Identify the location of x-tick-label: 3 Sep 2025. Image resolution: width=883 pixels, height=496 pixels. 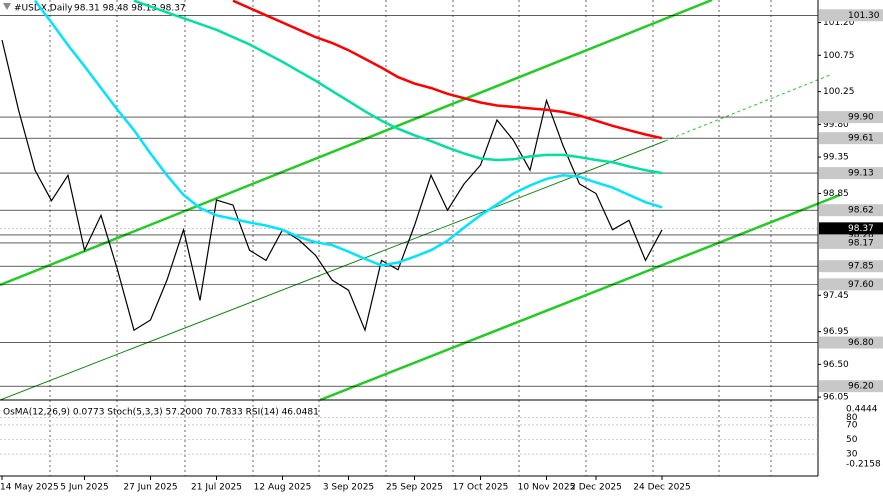
(348, 488).